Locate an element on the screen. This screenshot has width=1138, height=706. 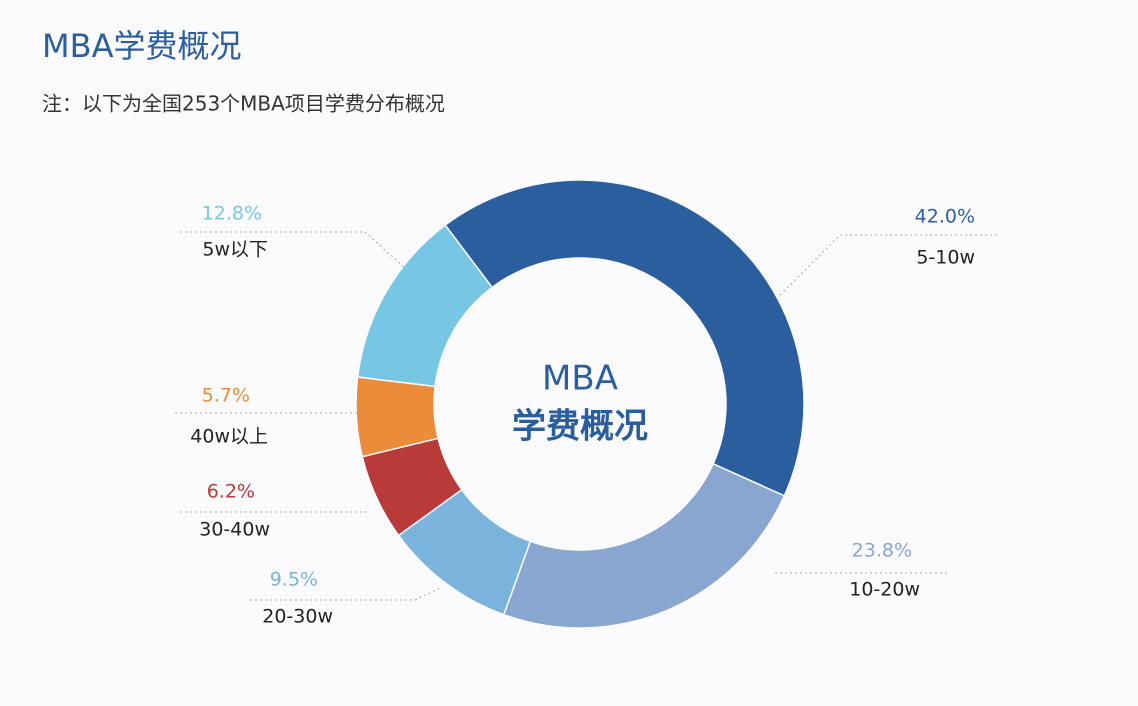
center-label: 学费概况 is located at coordinates (580, 427).